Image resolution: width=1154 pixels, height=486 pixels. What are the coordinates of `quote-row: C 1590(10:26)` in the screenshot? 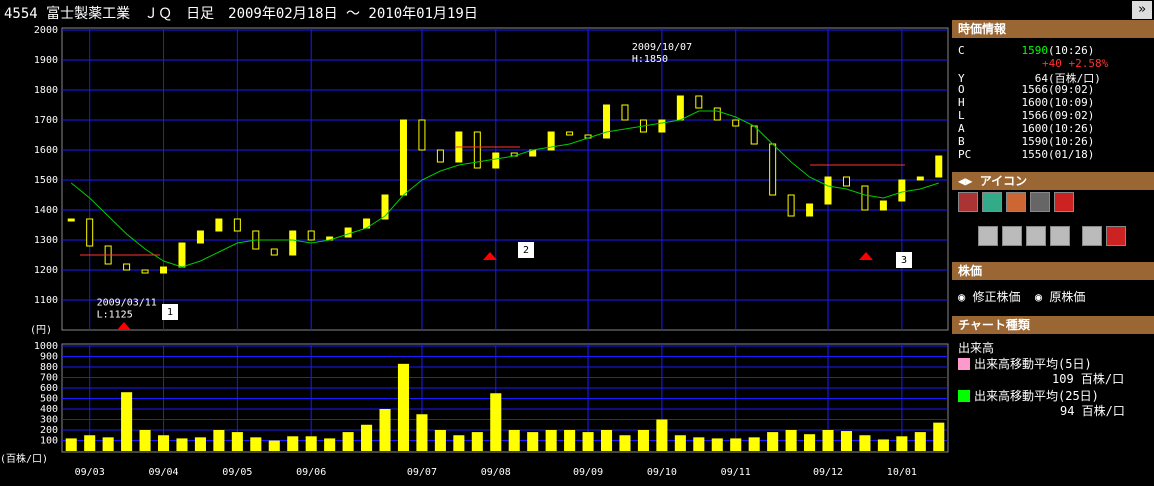 It's located at (1026, 50).